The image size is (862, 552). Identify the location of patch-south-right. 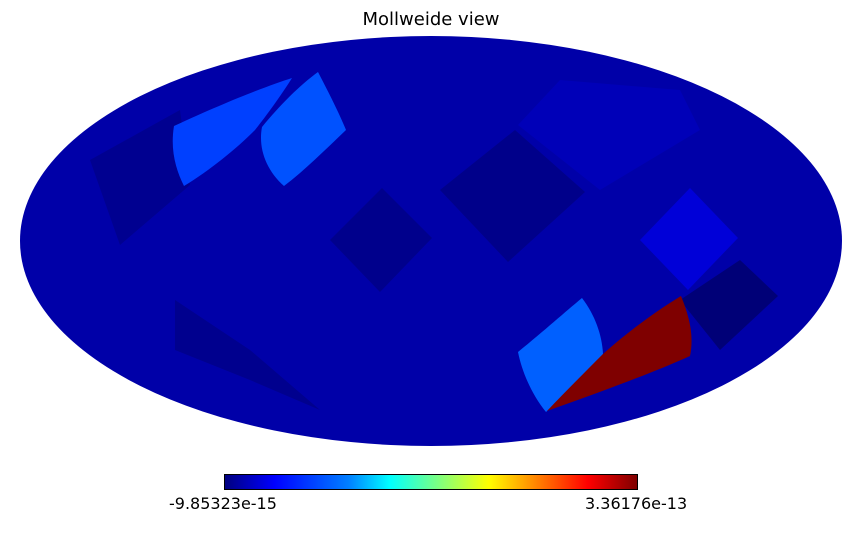
(619, 353).